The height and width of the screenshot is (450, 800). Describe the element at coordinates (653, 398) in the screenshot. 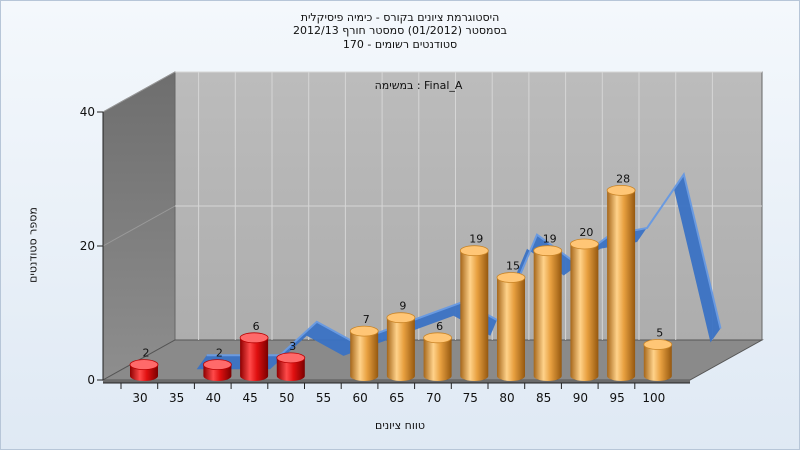

I see `x-tick-label: 100` at that location.